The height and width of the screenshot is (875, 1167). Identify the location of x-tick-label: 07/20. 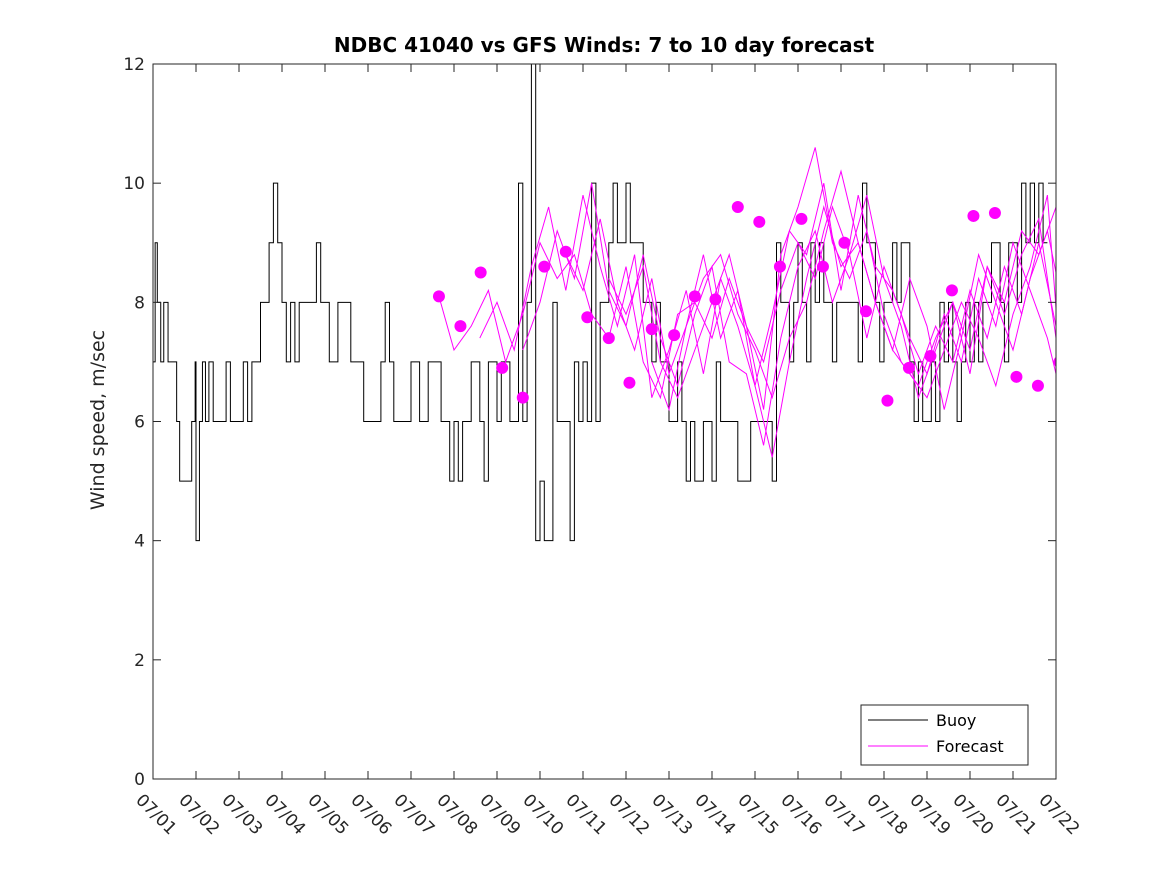
(972, 814).